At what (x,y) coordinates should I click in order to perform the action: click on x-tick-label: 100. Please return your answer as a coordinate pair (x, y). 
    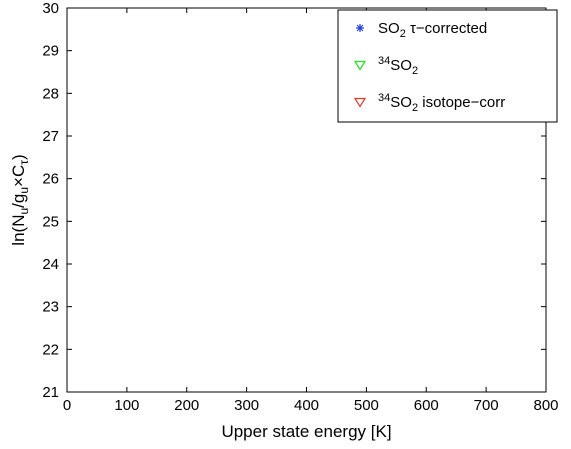
    Looking at the image, I should click on (126, 405).